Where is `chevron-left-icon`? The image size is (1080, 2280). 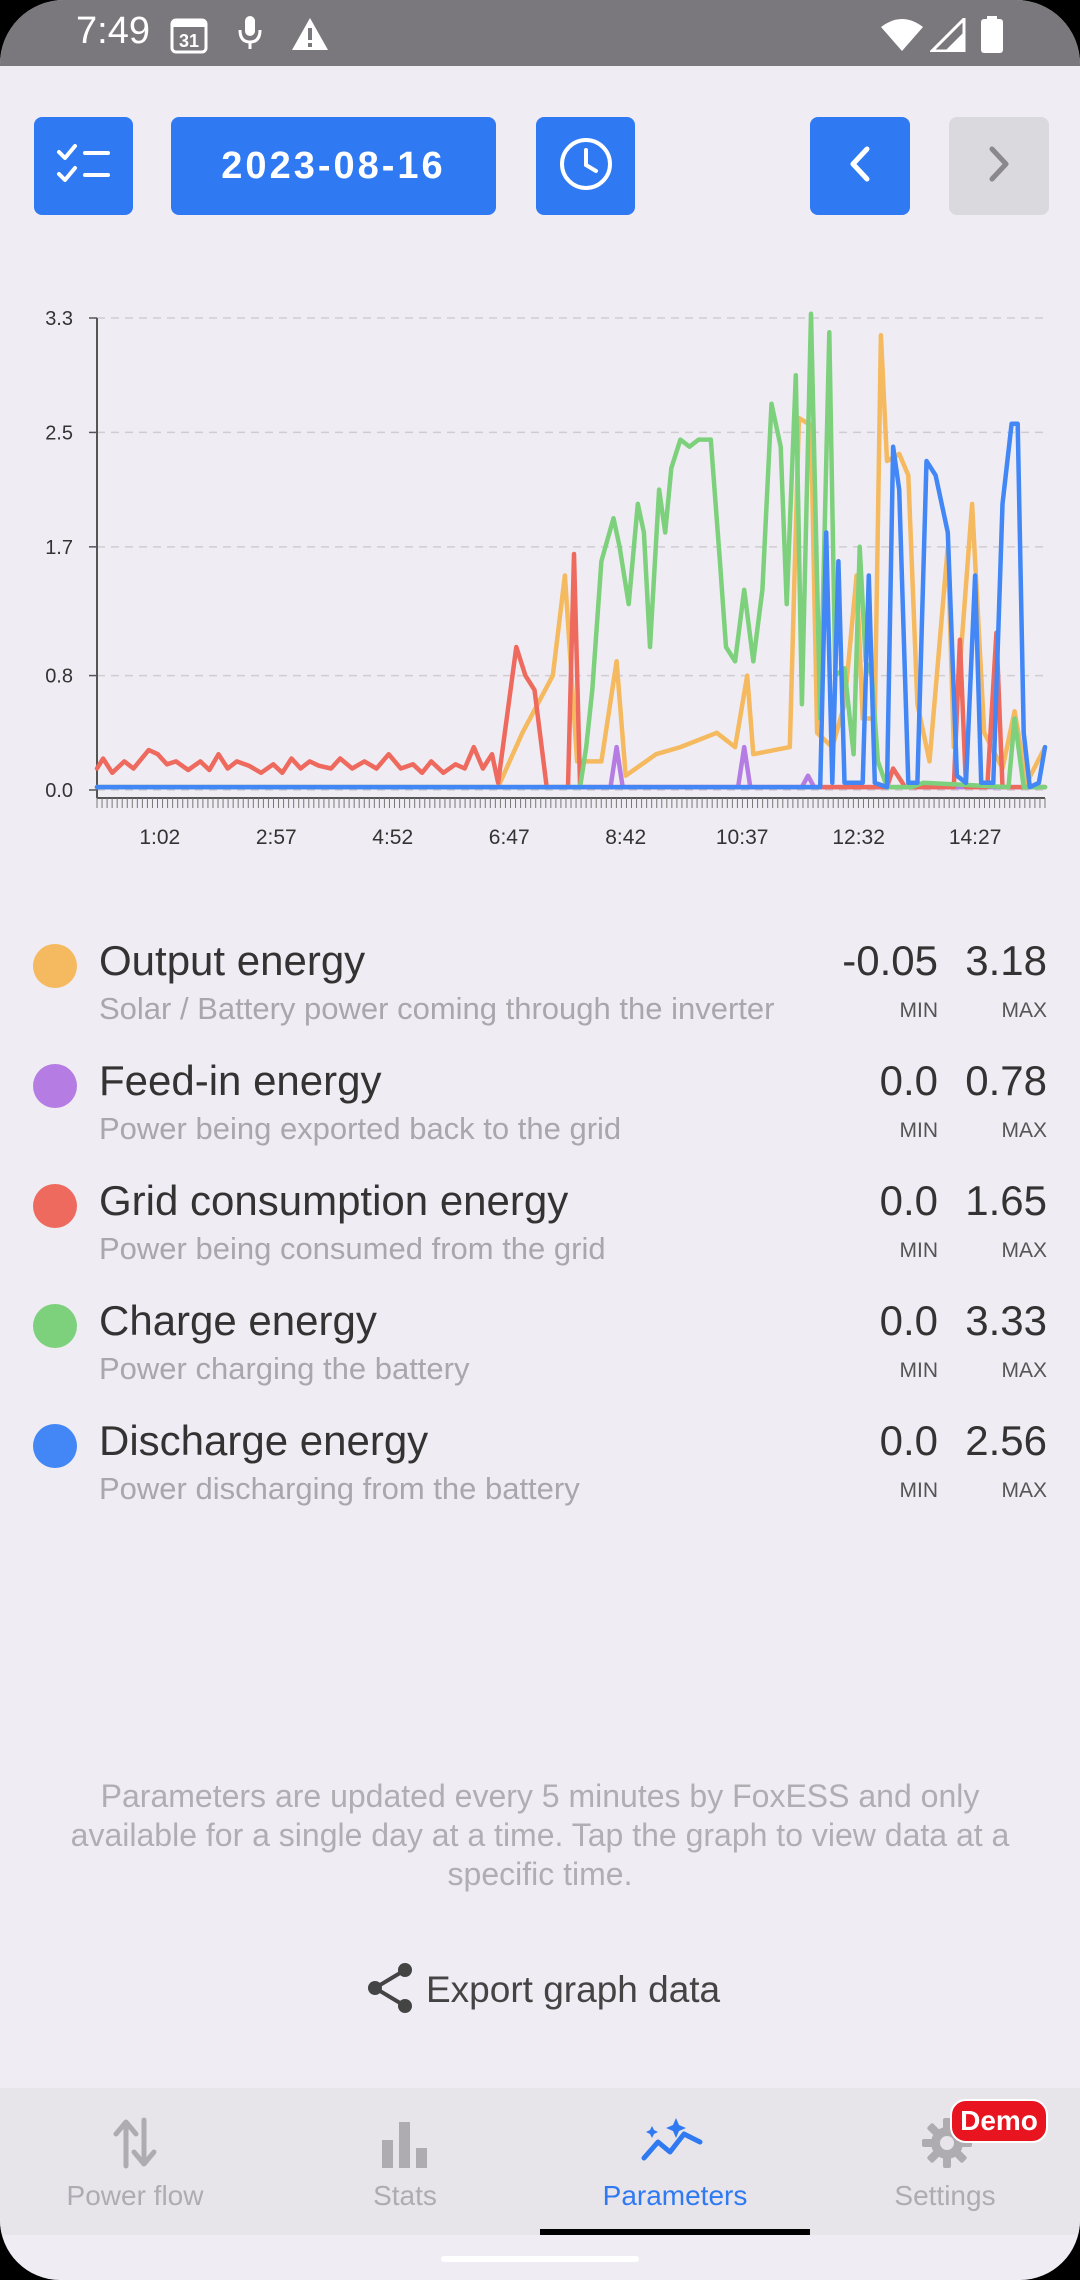
chevron-left-icon is located at coordinates (860, 166).